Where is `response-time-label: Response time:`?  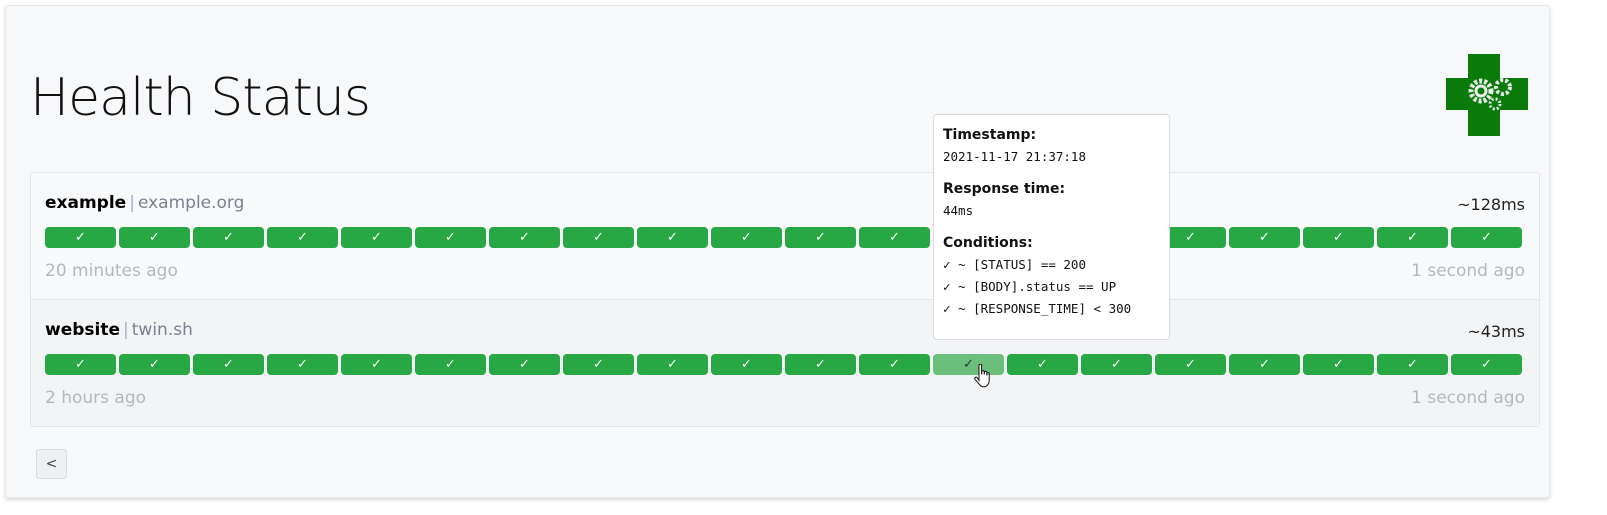
response-time-label: Response time: is located at coordinates (1004, 189).